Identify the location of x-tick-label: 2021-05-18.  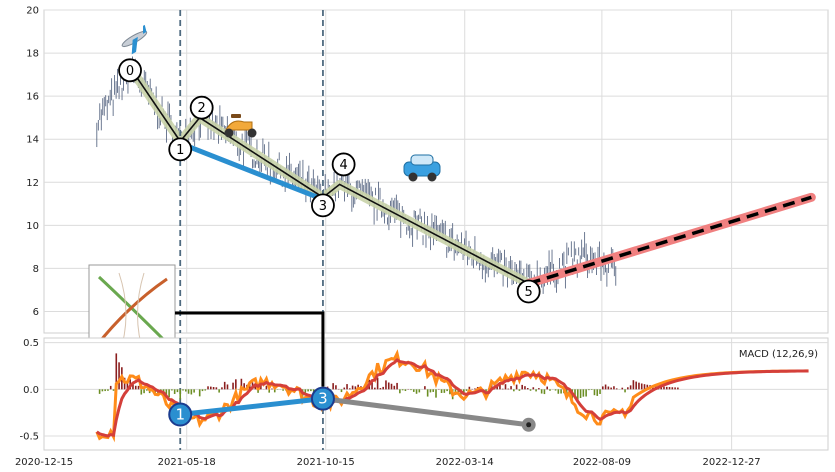
(187, 462).